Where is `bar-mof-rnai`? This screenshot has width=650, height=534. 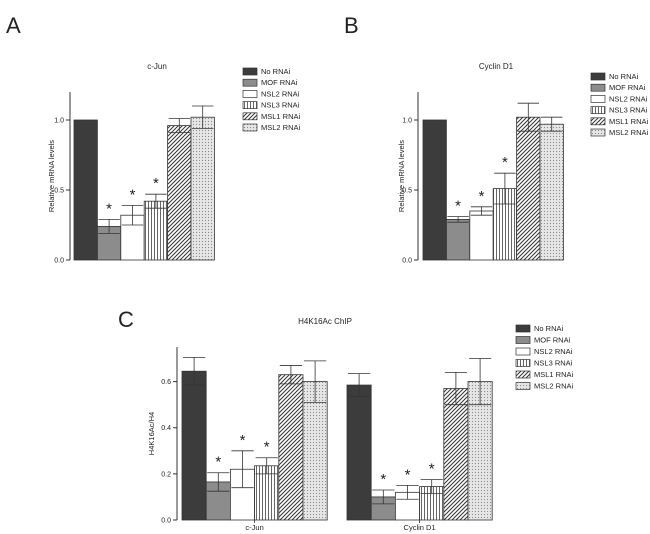
bar-mof-rnai is located at coordinates (458, 239).